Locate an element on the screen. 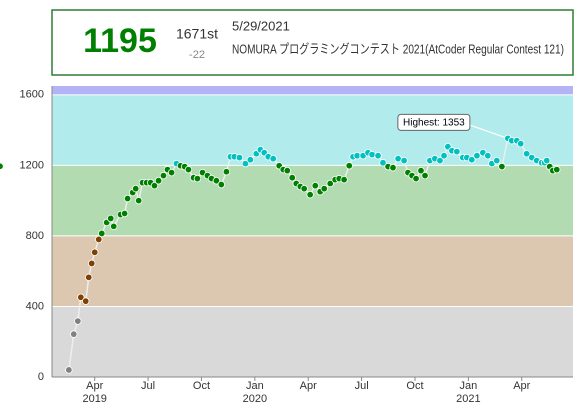 This screenshot has height=412, width=586. contest-date: 5/29/2021 is located at coordinates (261, 25).